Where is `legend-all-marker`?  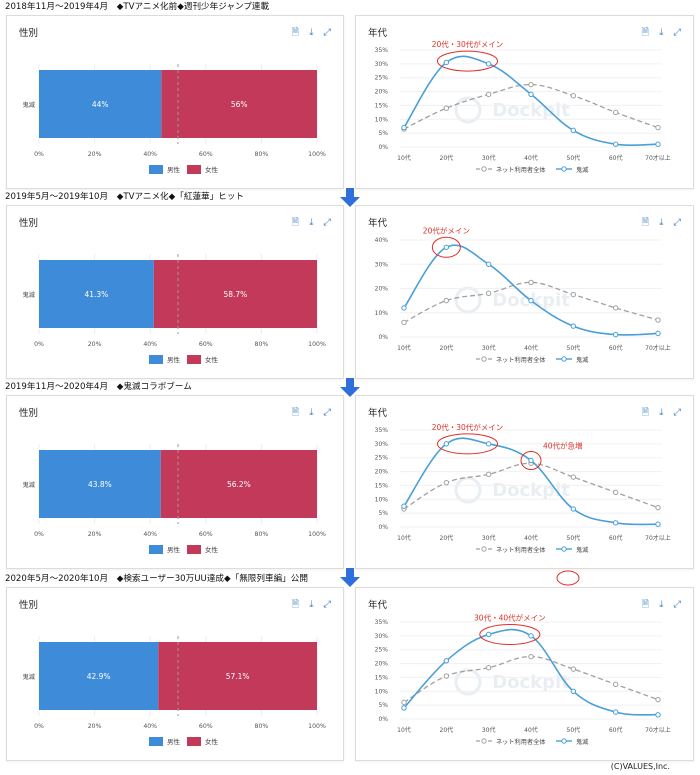 legend-all-marker is located at coordinates (484, 741).